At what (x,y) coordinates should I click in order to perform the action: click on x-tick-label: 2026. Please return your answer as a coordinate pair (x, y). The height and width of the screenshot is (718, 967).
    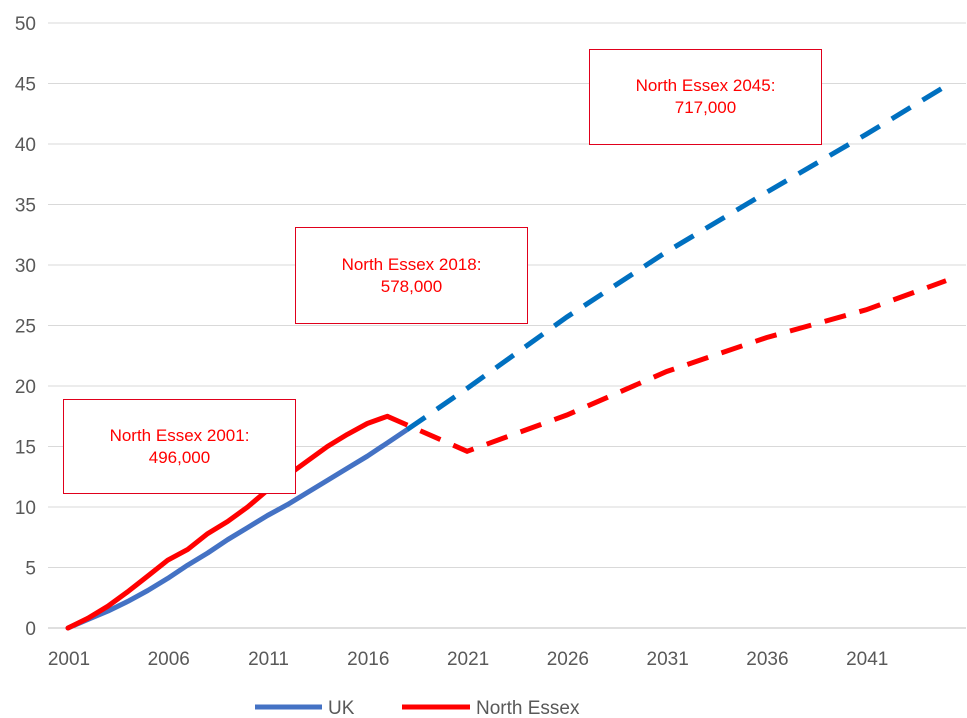
    Looking at the image, I should click on (568, 659).